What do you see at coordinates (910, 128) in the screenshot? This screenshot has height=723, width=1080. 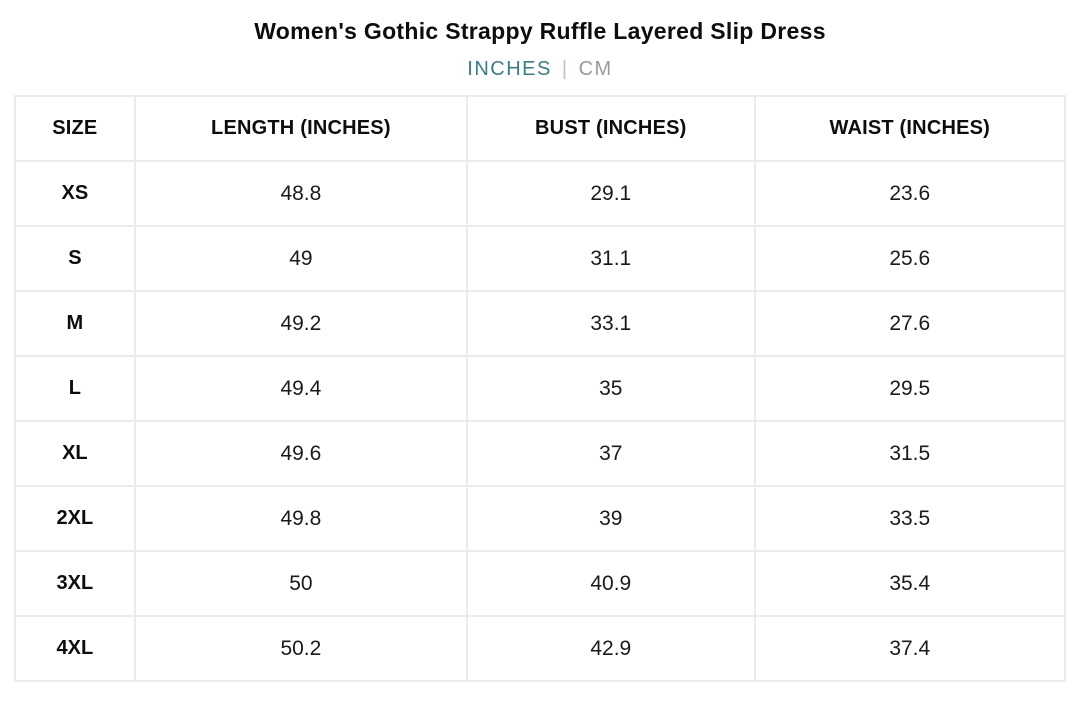 I see `column-header-waist: WAIST (INCHES)` at bounding box center [910, 128].